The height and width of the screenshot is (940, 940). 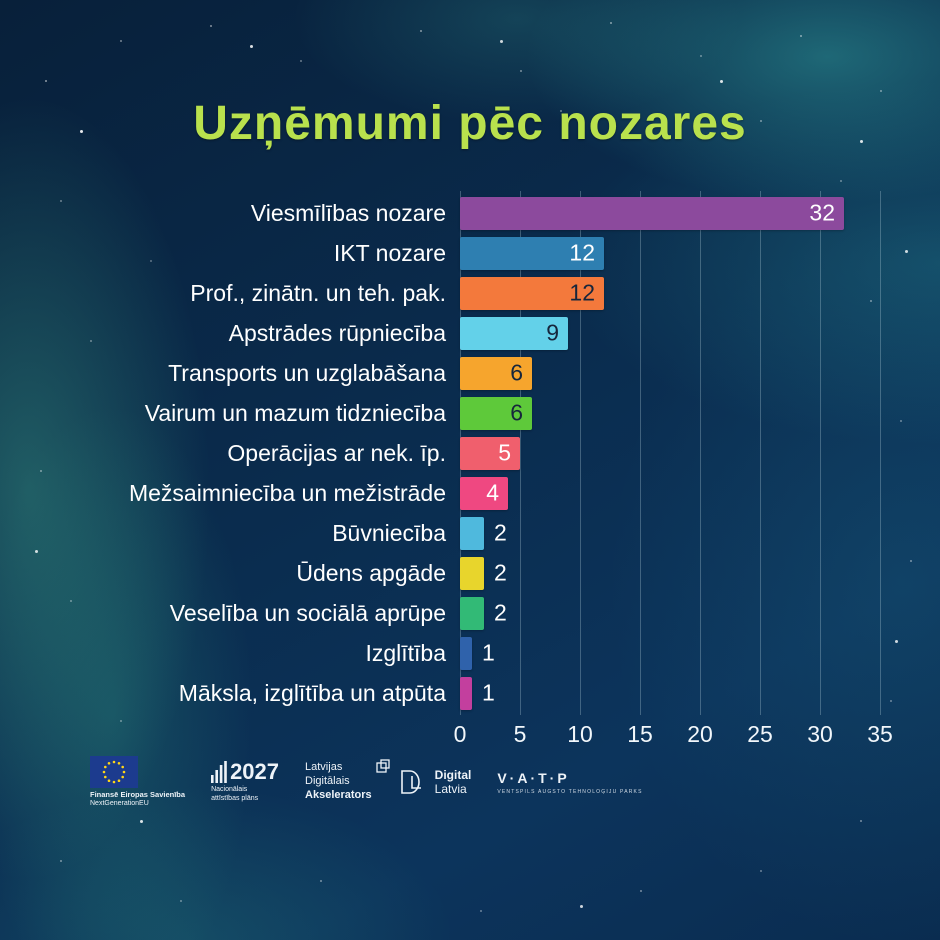 What do you see at coordinates (484, 493) in the screenshot?
I see `bar: 4` at bounding box center [484, 493].